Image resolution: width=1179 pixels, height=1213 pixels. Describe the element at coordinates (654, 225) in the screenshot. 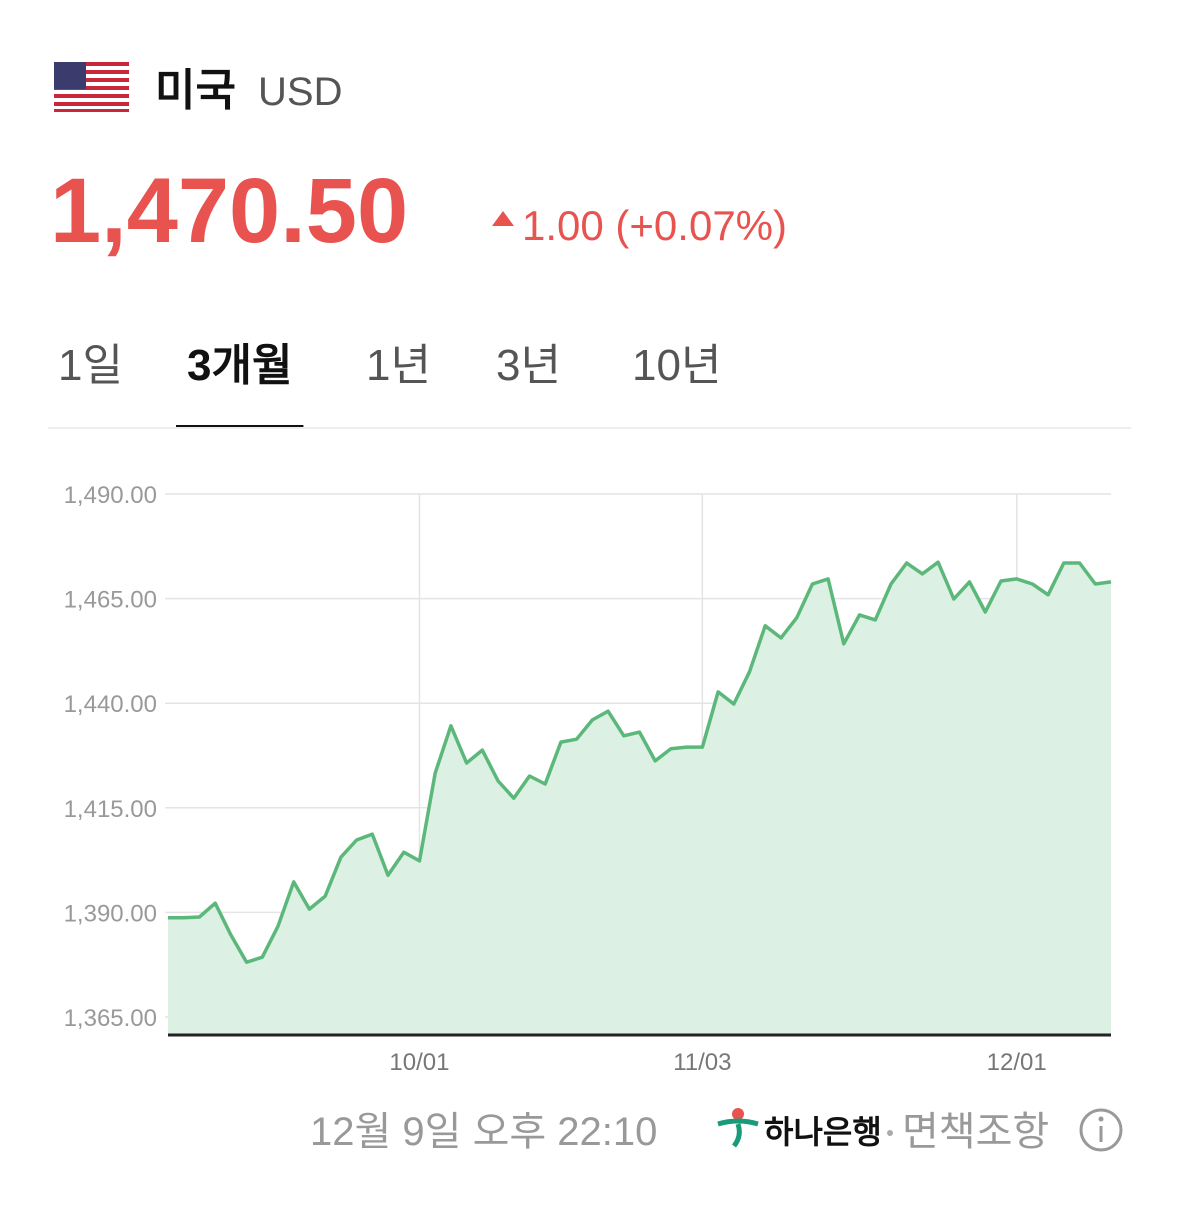

I see `change: 1.00 (+0.07%)` at that location.